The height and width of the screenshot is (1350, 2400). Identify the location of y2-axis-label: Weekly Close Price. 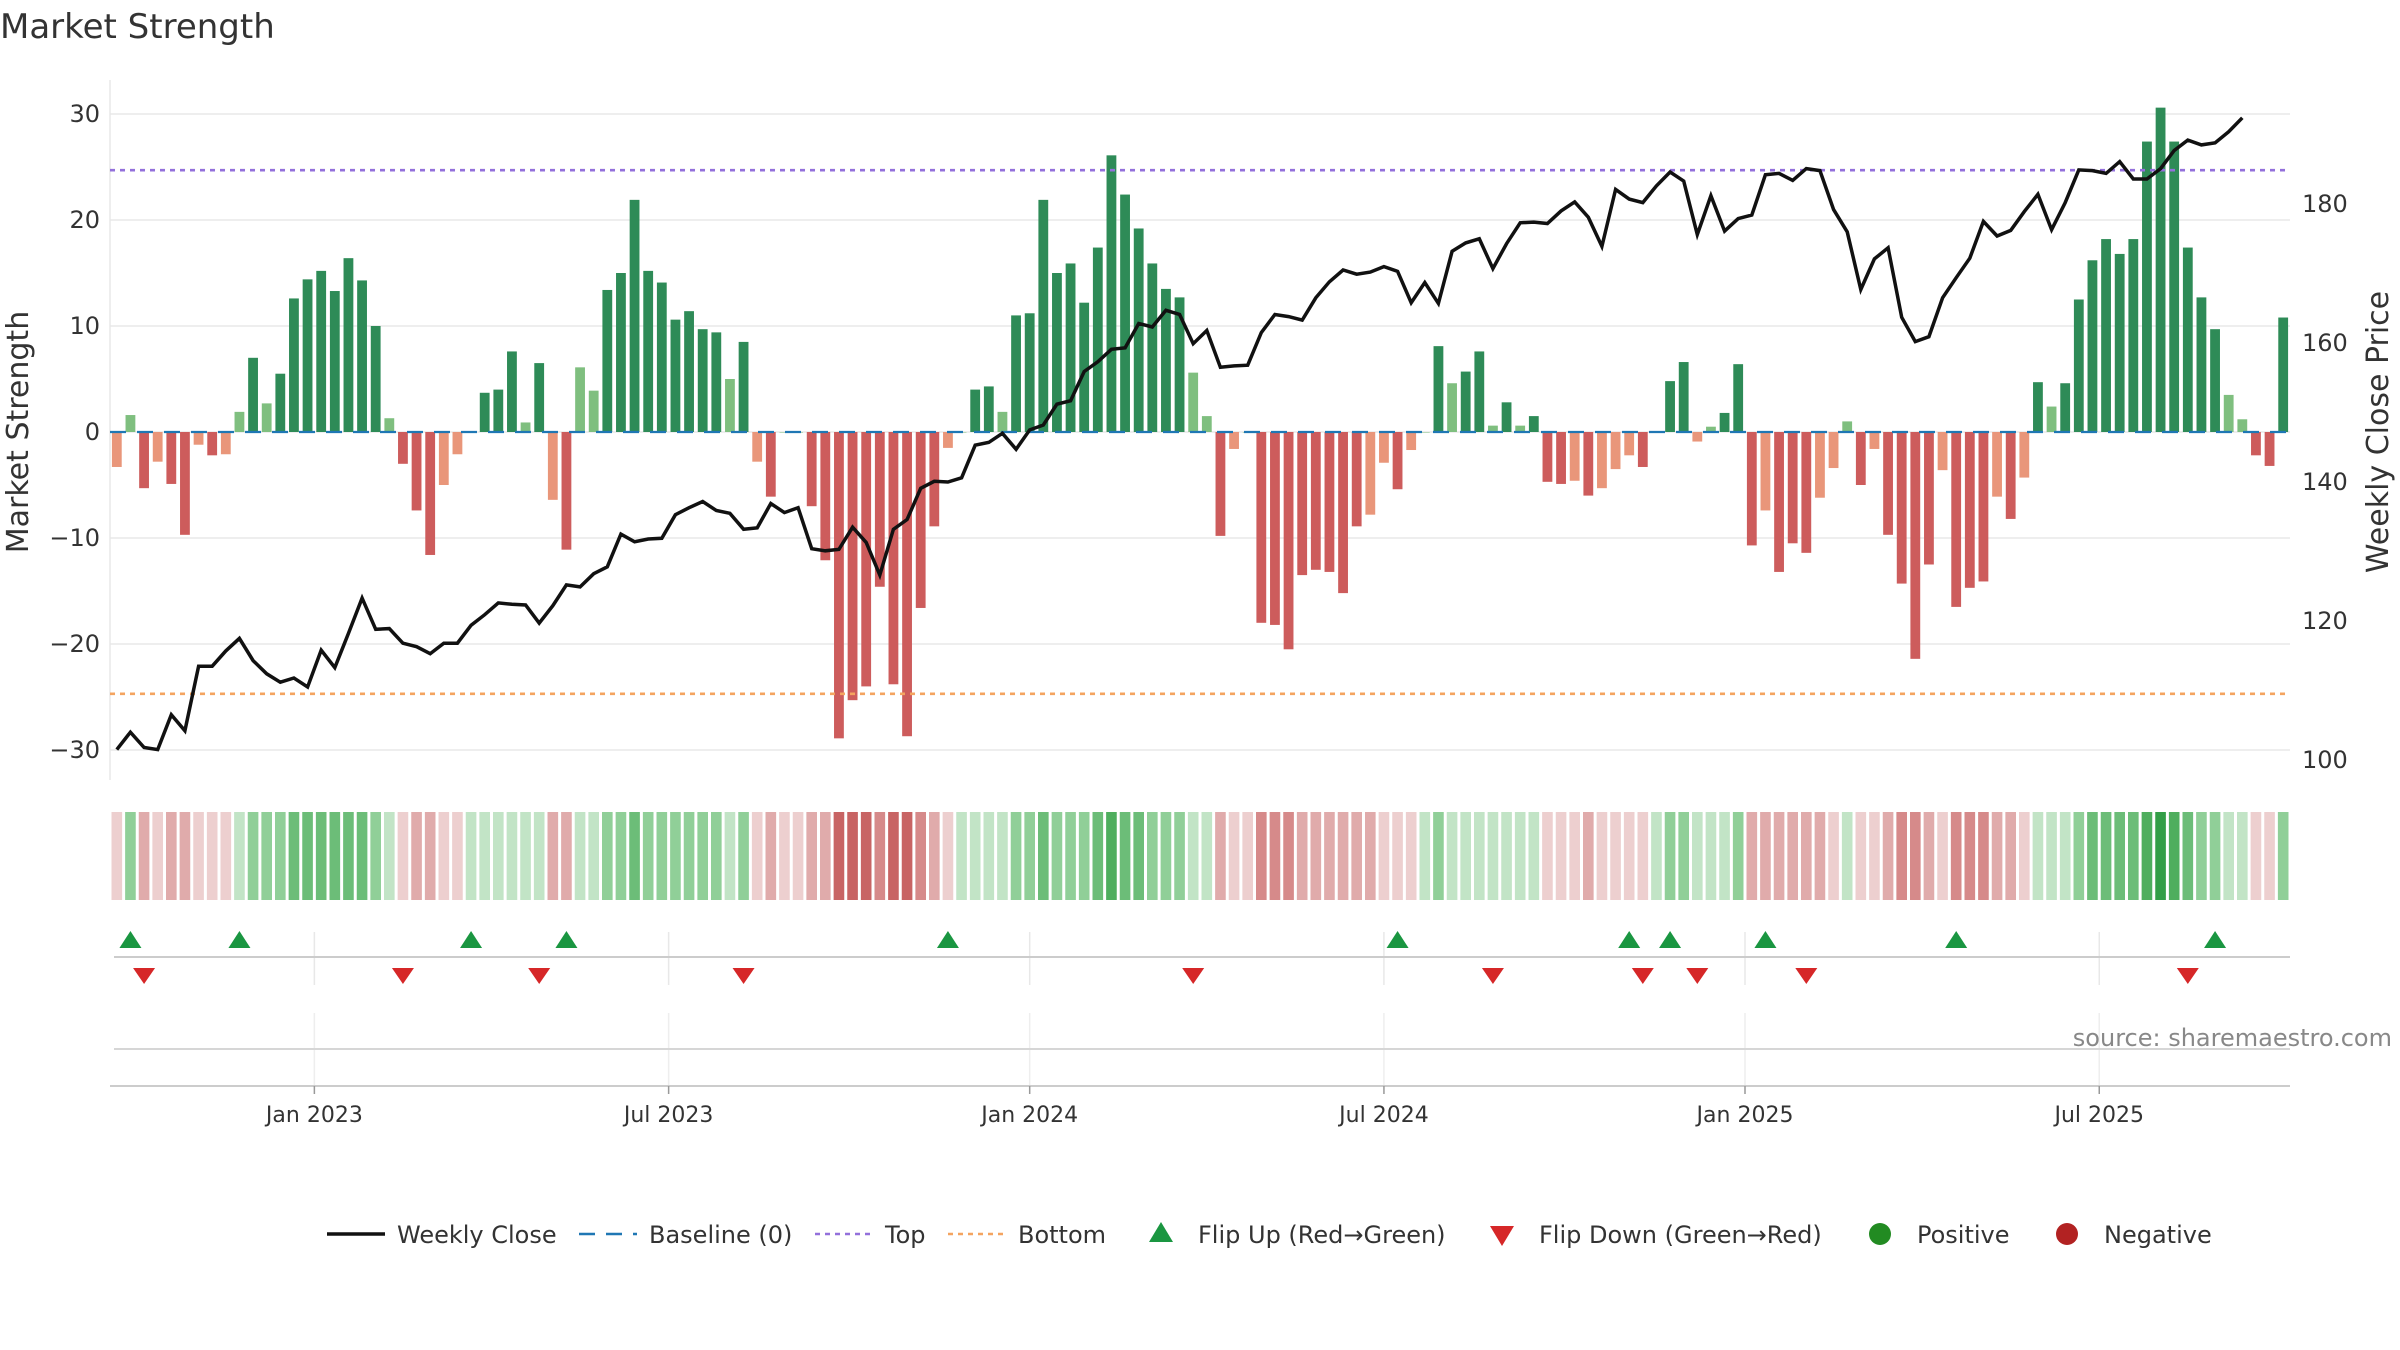
(2378, 432).